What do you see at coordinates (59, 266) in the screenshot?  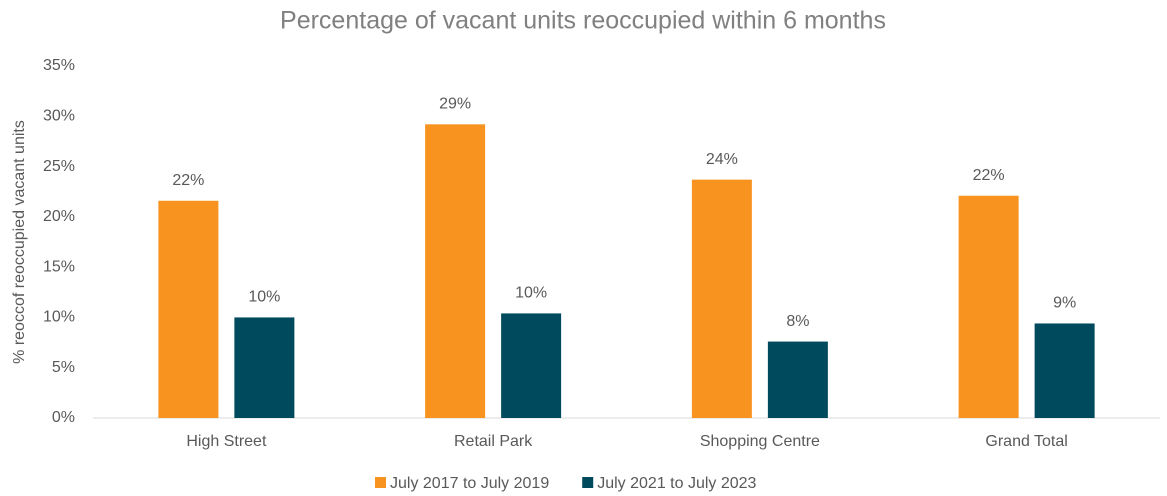 I see `y-tick-label: 15%` at bounding box center [59, 266].